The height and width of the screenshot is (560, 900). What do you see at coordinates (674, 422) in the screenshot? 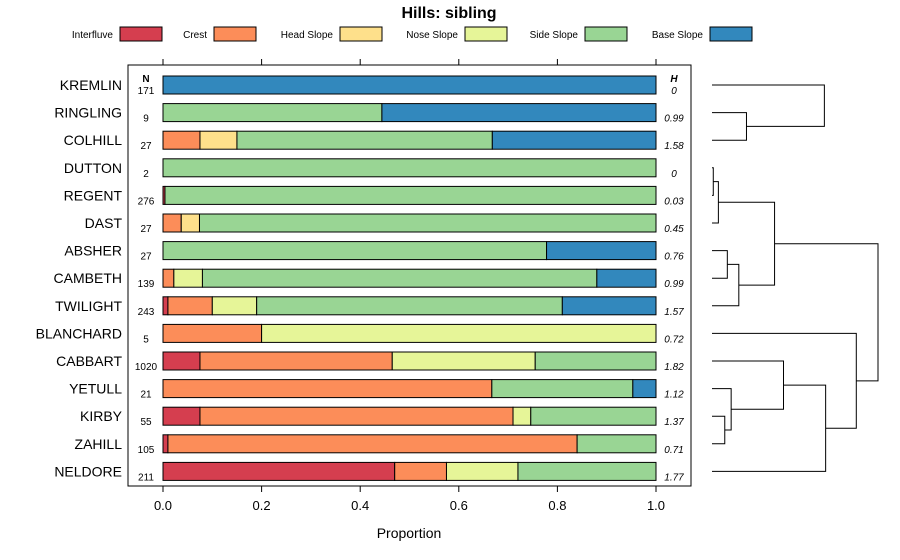
I see `h-value-kirby: 1.37` at bounding box center [674, 422].